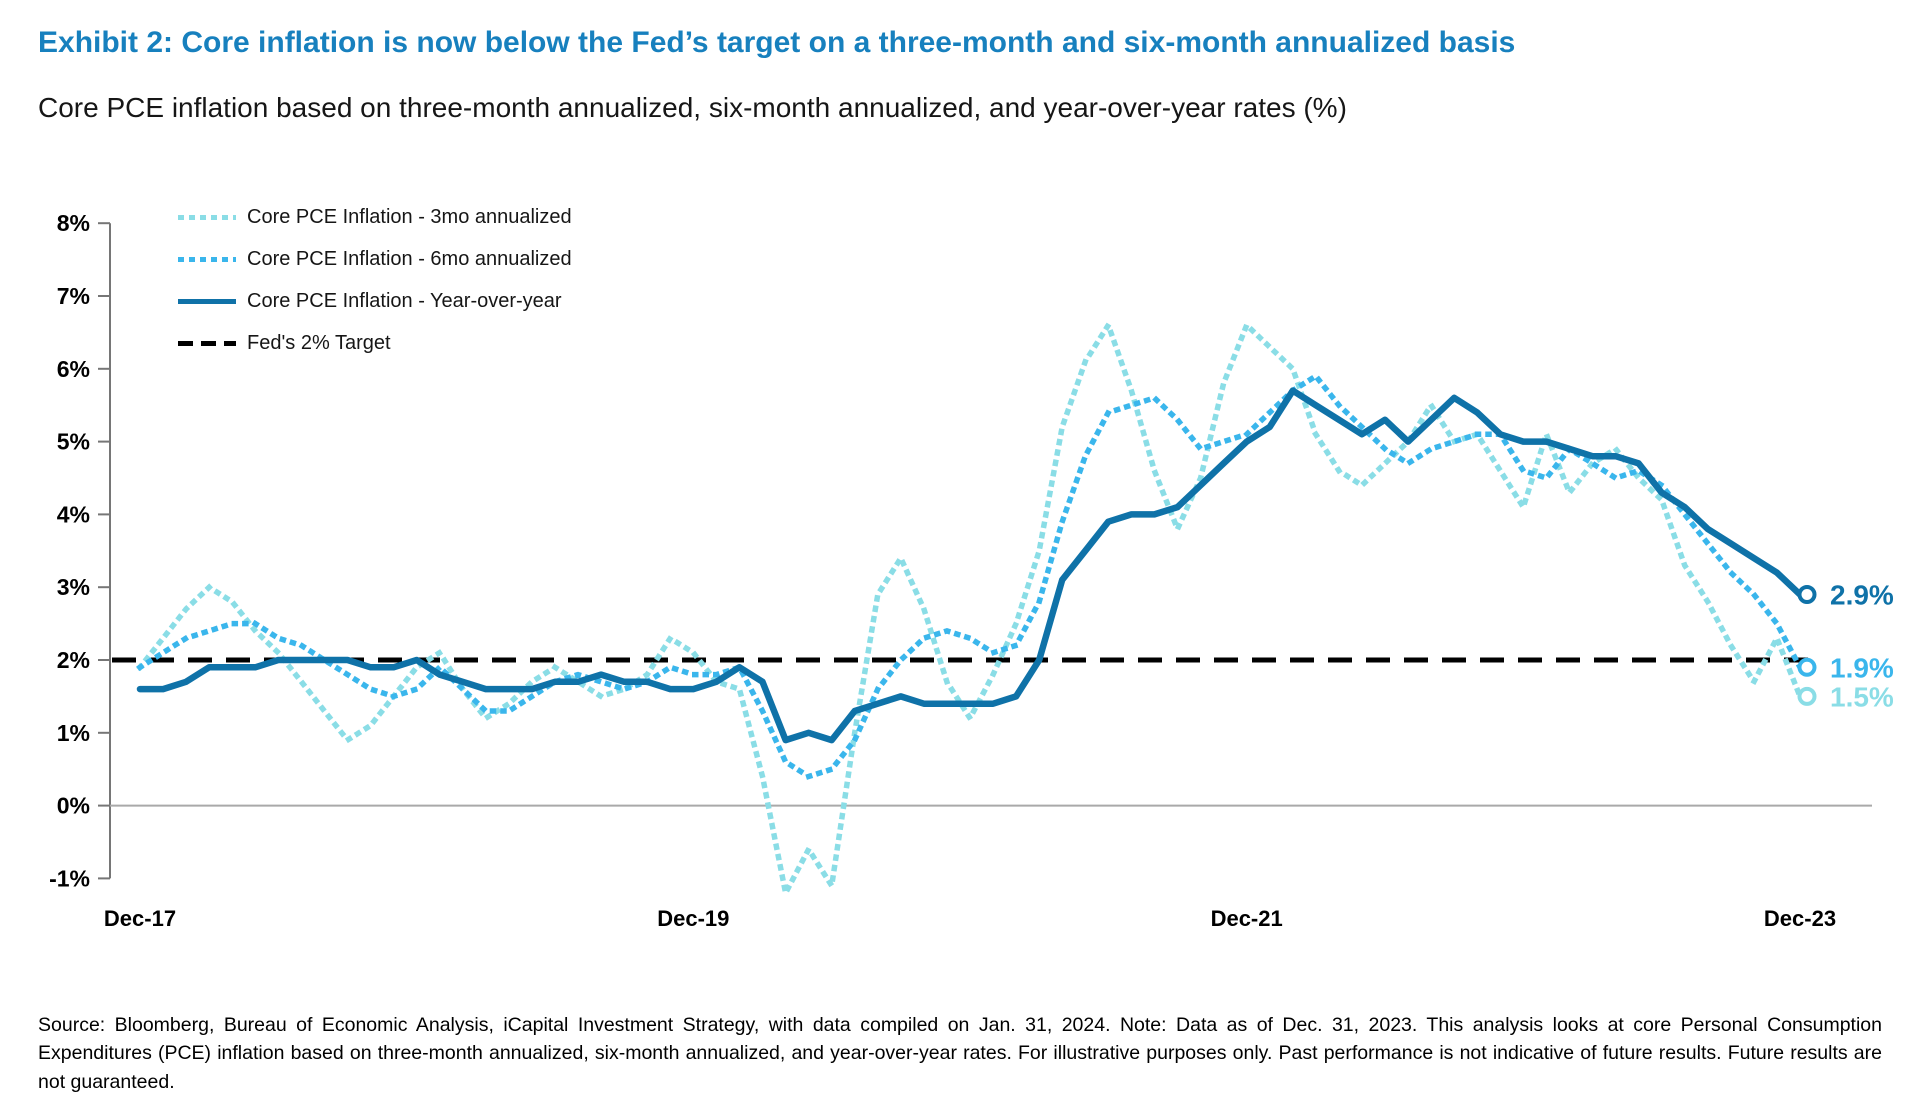 The width and height of the screenshot is (1920, 1097). I want to click on legend-item-yoy: Core PCE Inflation - Year-over-year, so click(375, 301).